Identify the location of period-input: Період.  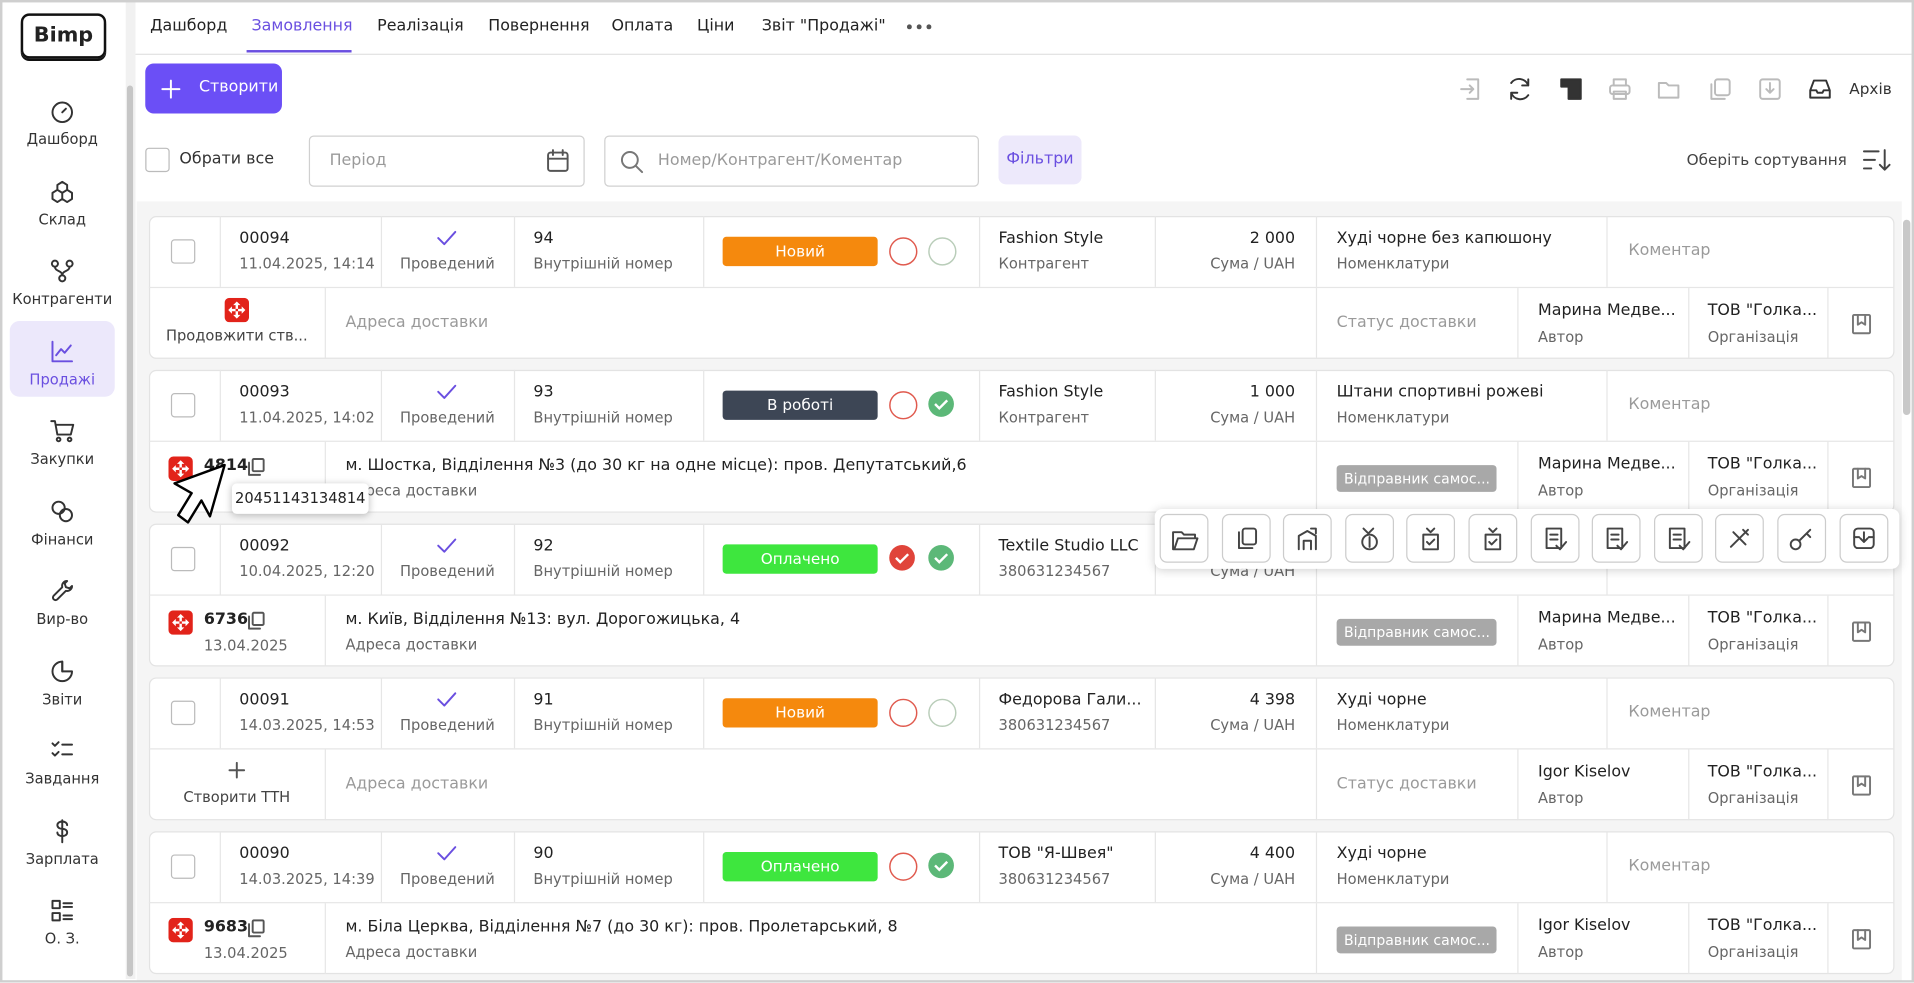
(446, 161).